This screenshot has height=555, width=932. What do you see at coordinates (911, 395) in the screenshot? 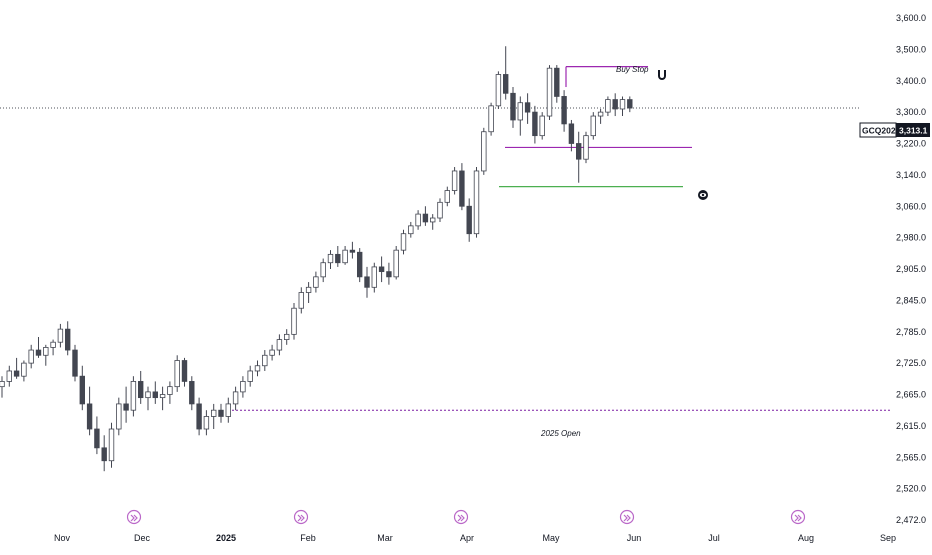
I see `y-tick-label: 2,665.0` at bounding box center [911, 395].